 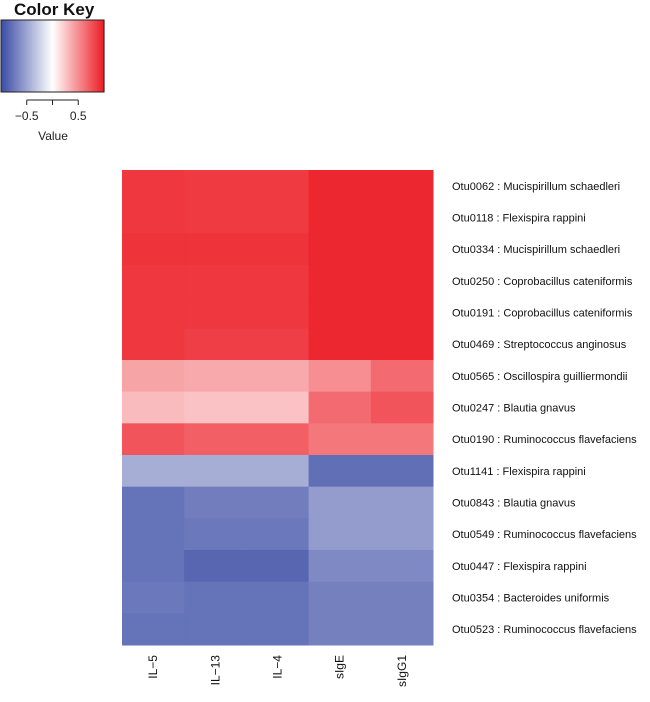 I want to click on row-label: Otu0565 : Oscillospira guilliermondii, so click(x=539, y=377).